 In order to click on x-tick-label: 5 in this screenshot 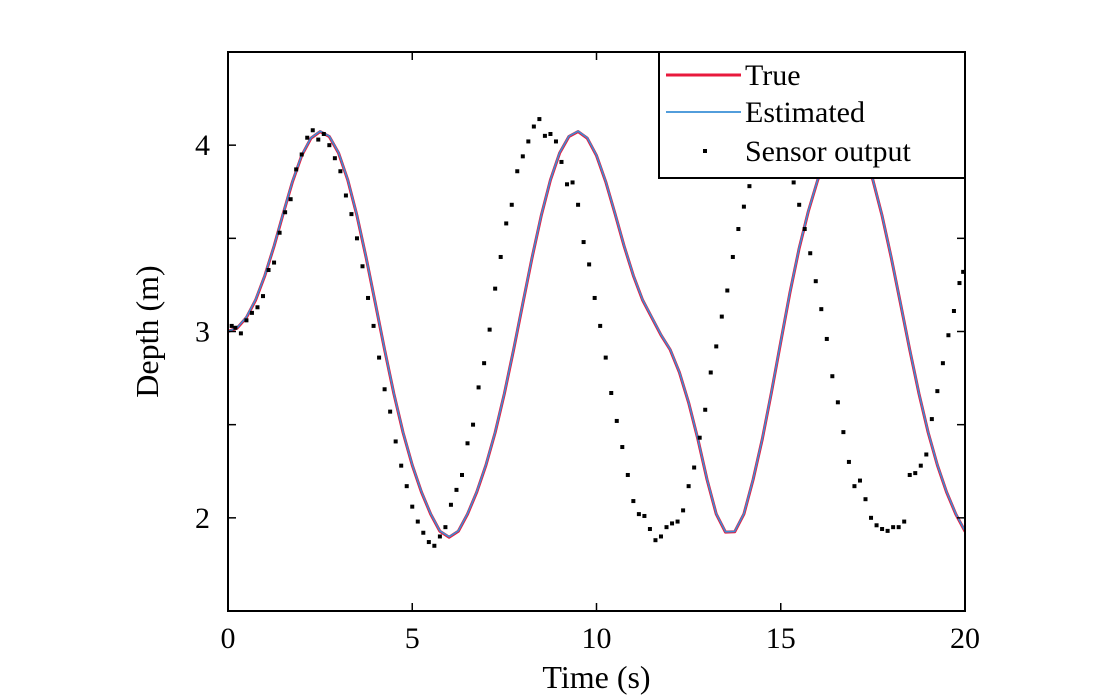, I will do `click(412, 638)`.